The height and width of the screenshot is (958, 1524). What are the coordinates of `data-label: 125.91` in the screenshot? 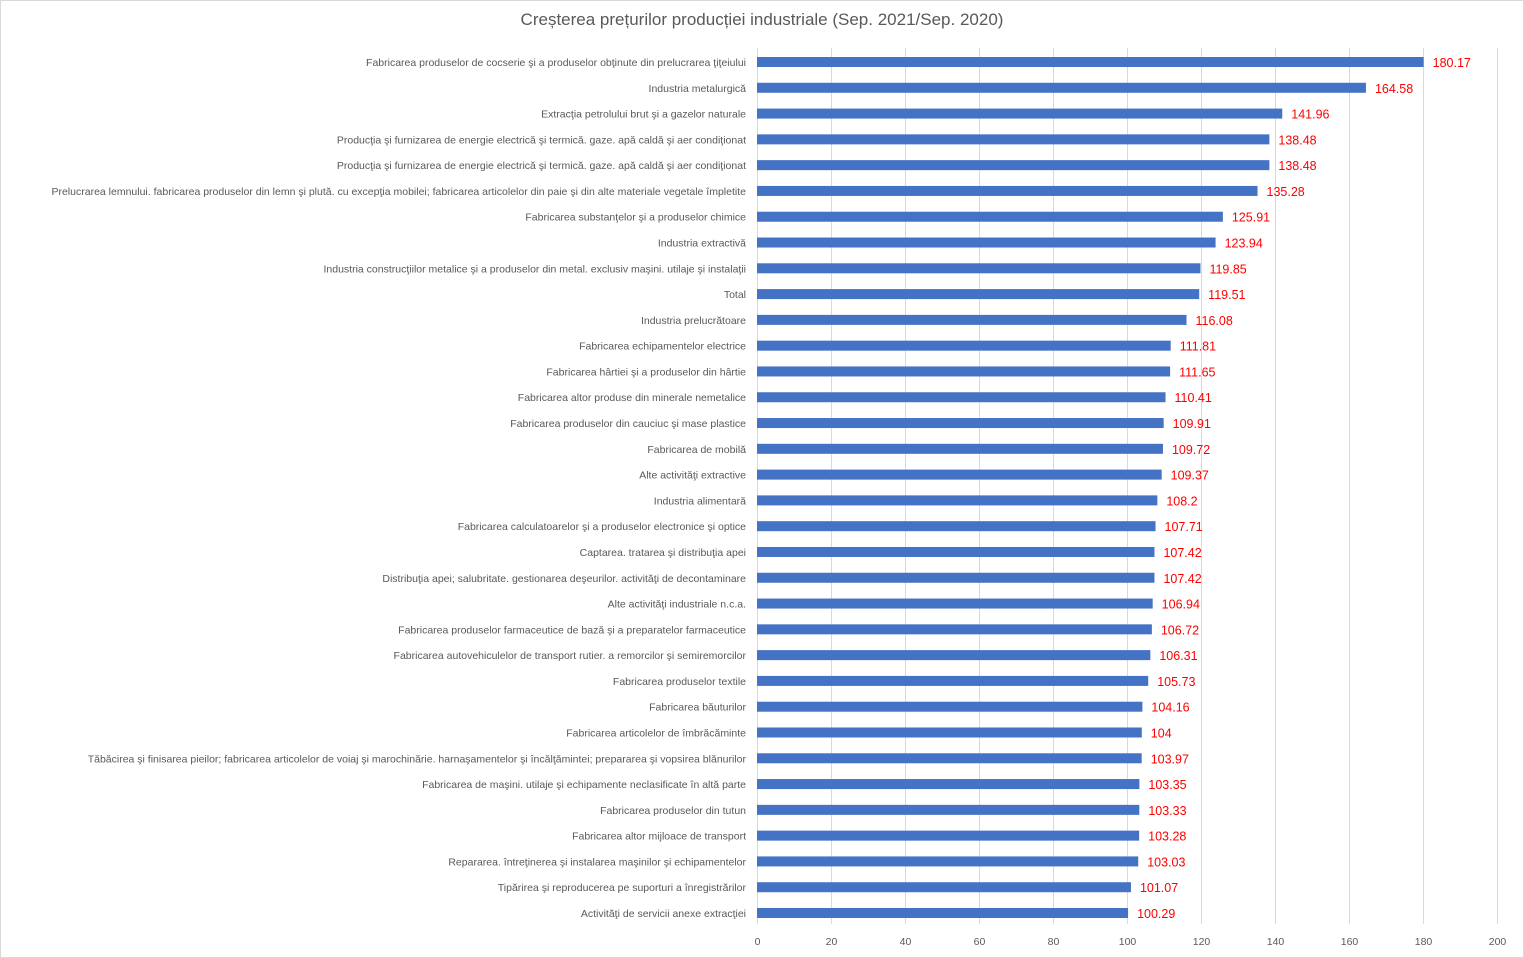 It's located at (1251, 218).